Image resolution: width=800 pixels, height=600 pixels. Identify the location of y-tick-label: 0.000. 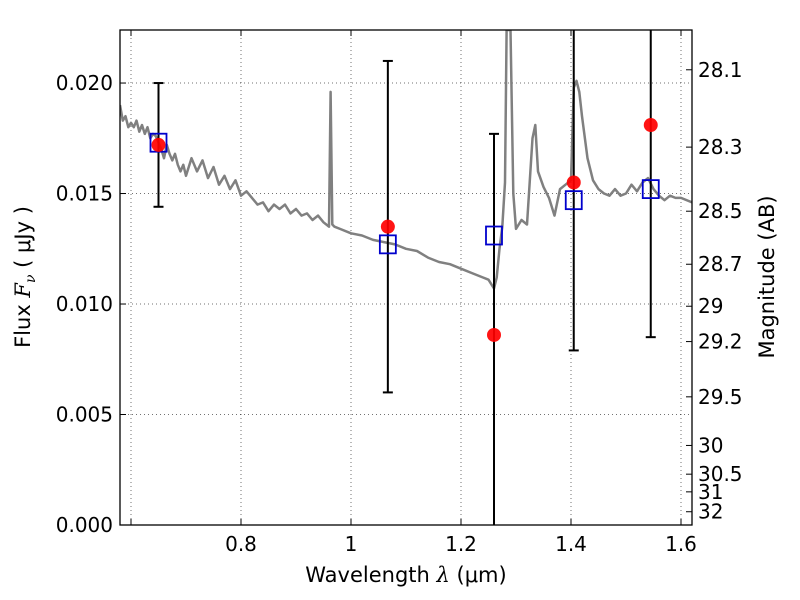
(84, 525).